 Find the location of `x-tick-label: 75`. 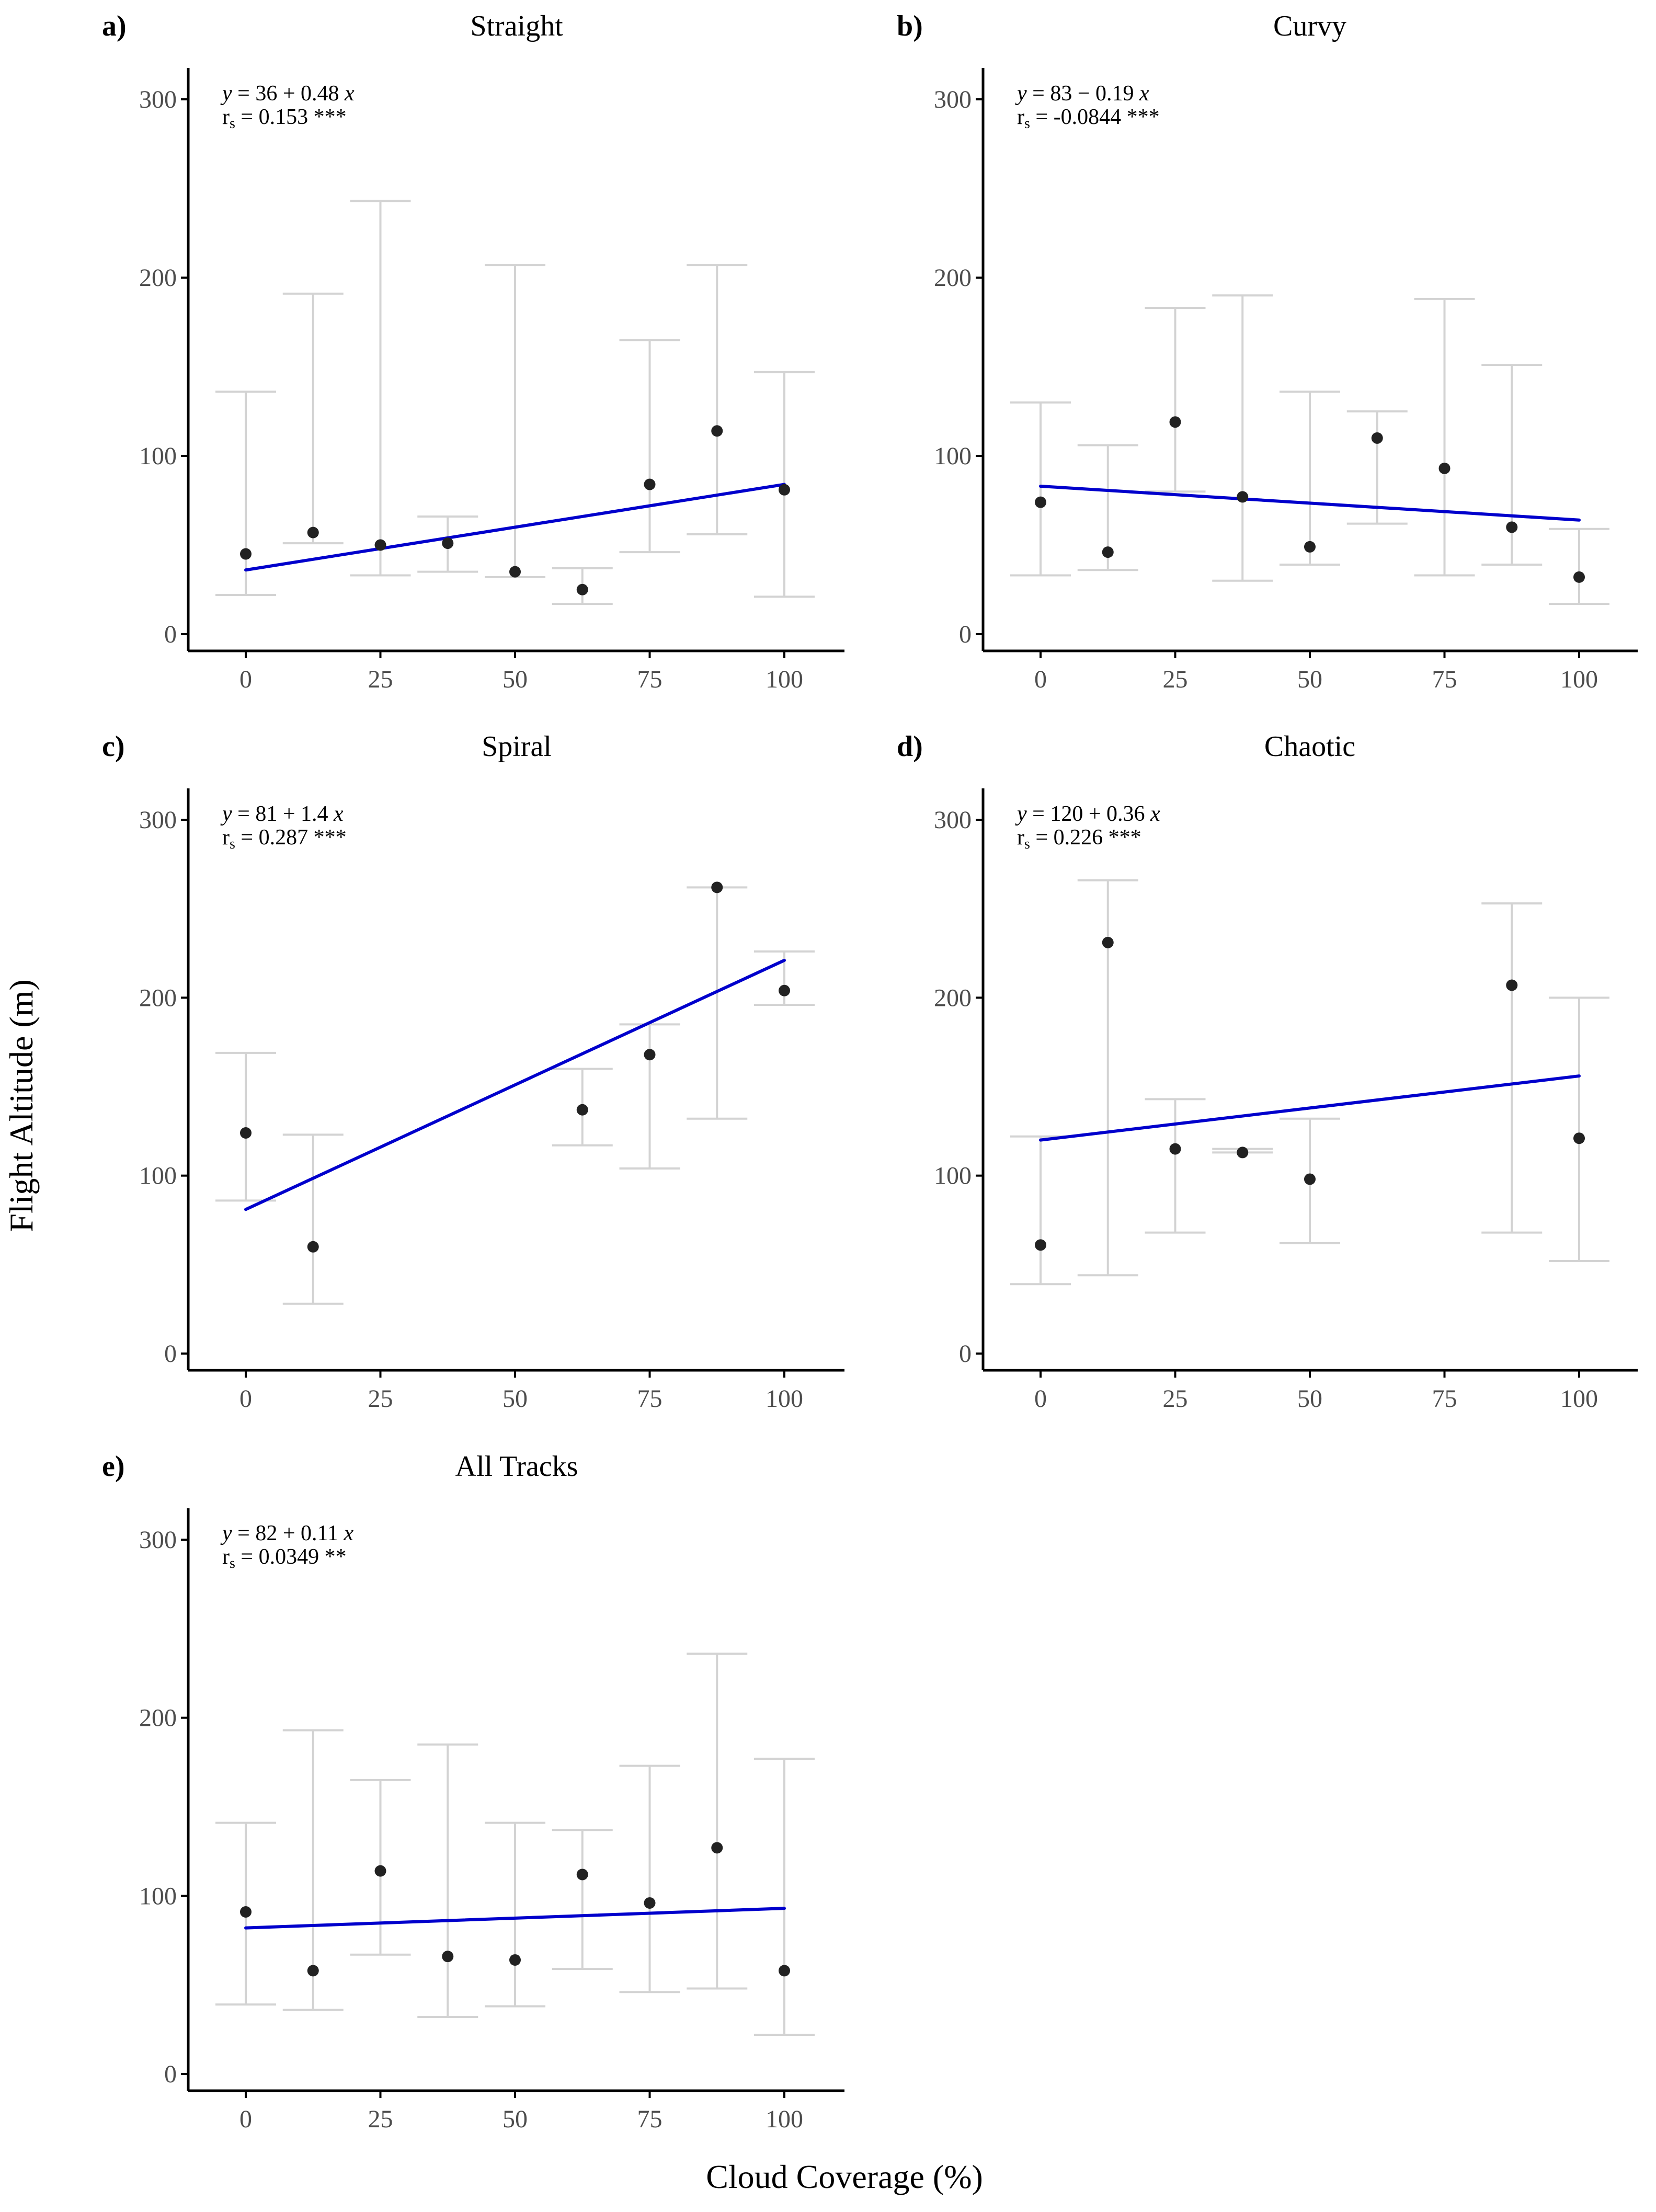

x-tick-label: 75 is located at coordinates (1444, 680).